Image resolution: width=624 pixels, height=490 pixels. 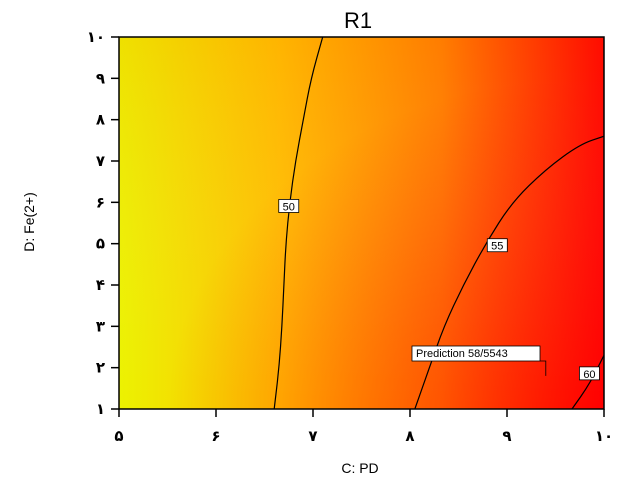 What do you see at coordinates (506, 436) in the screenshot?
I see `x-tick-label: ۹` at bounding box center [506, 436].